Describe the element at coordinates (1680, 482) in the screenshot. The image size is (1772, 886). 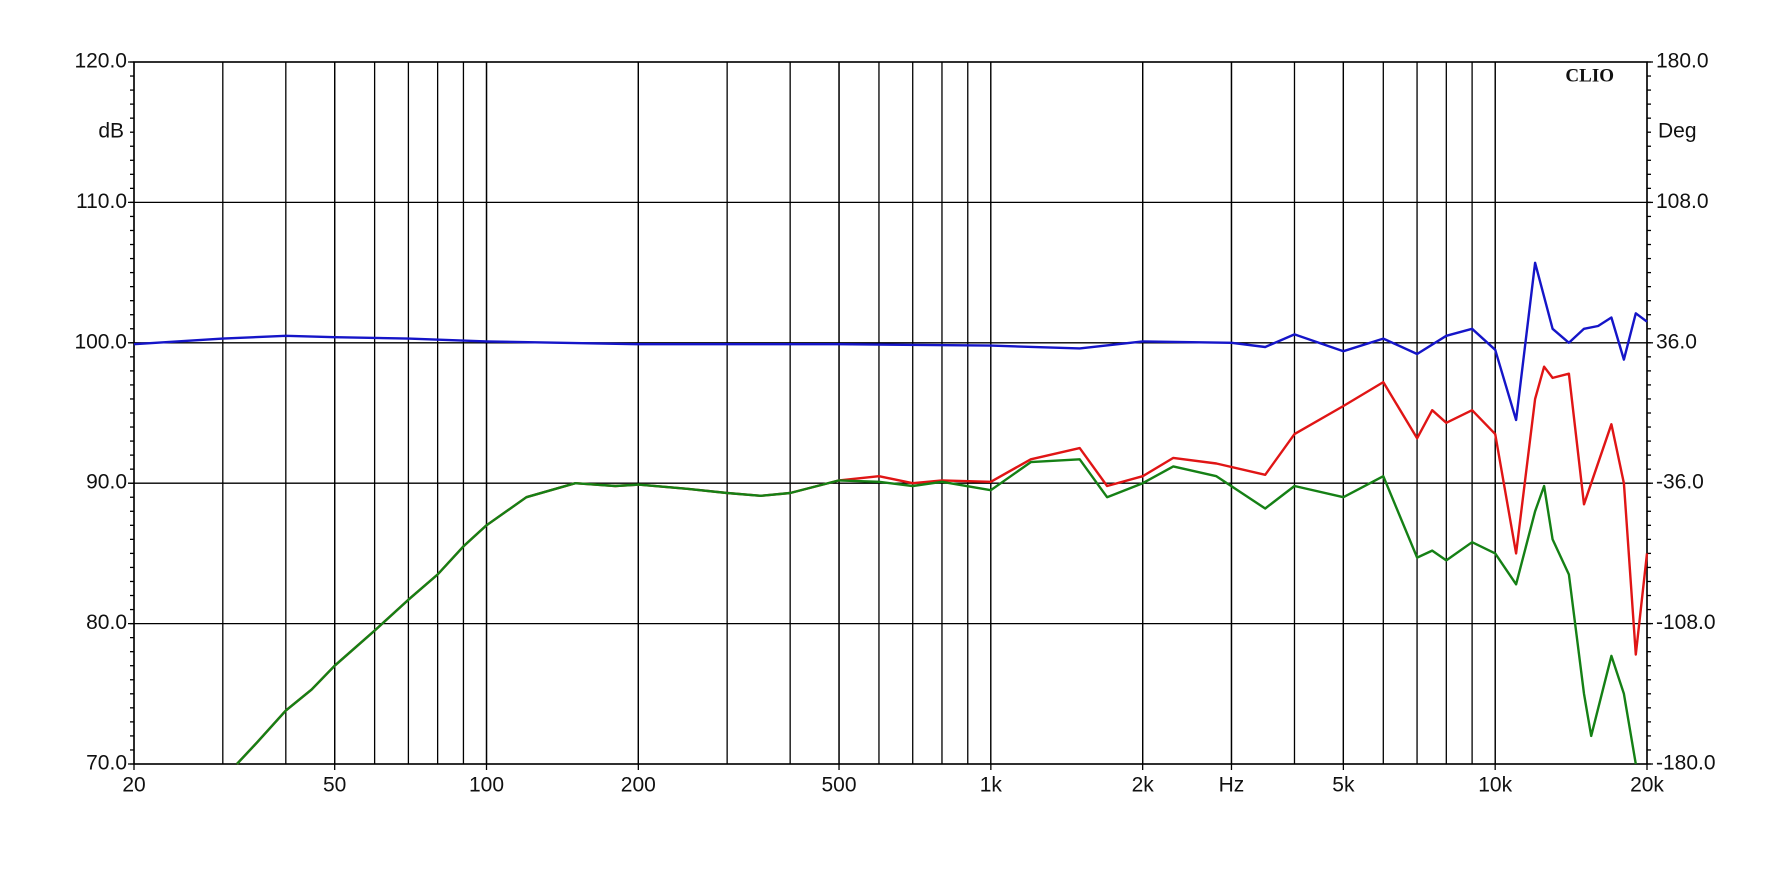
I see `y2-tick-label: -36.0` at that location.